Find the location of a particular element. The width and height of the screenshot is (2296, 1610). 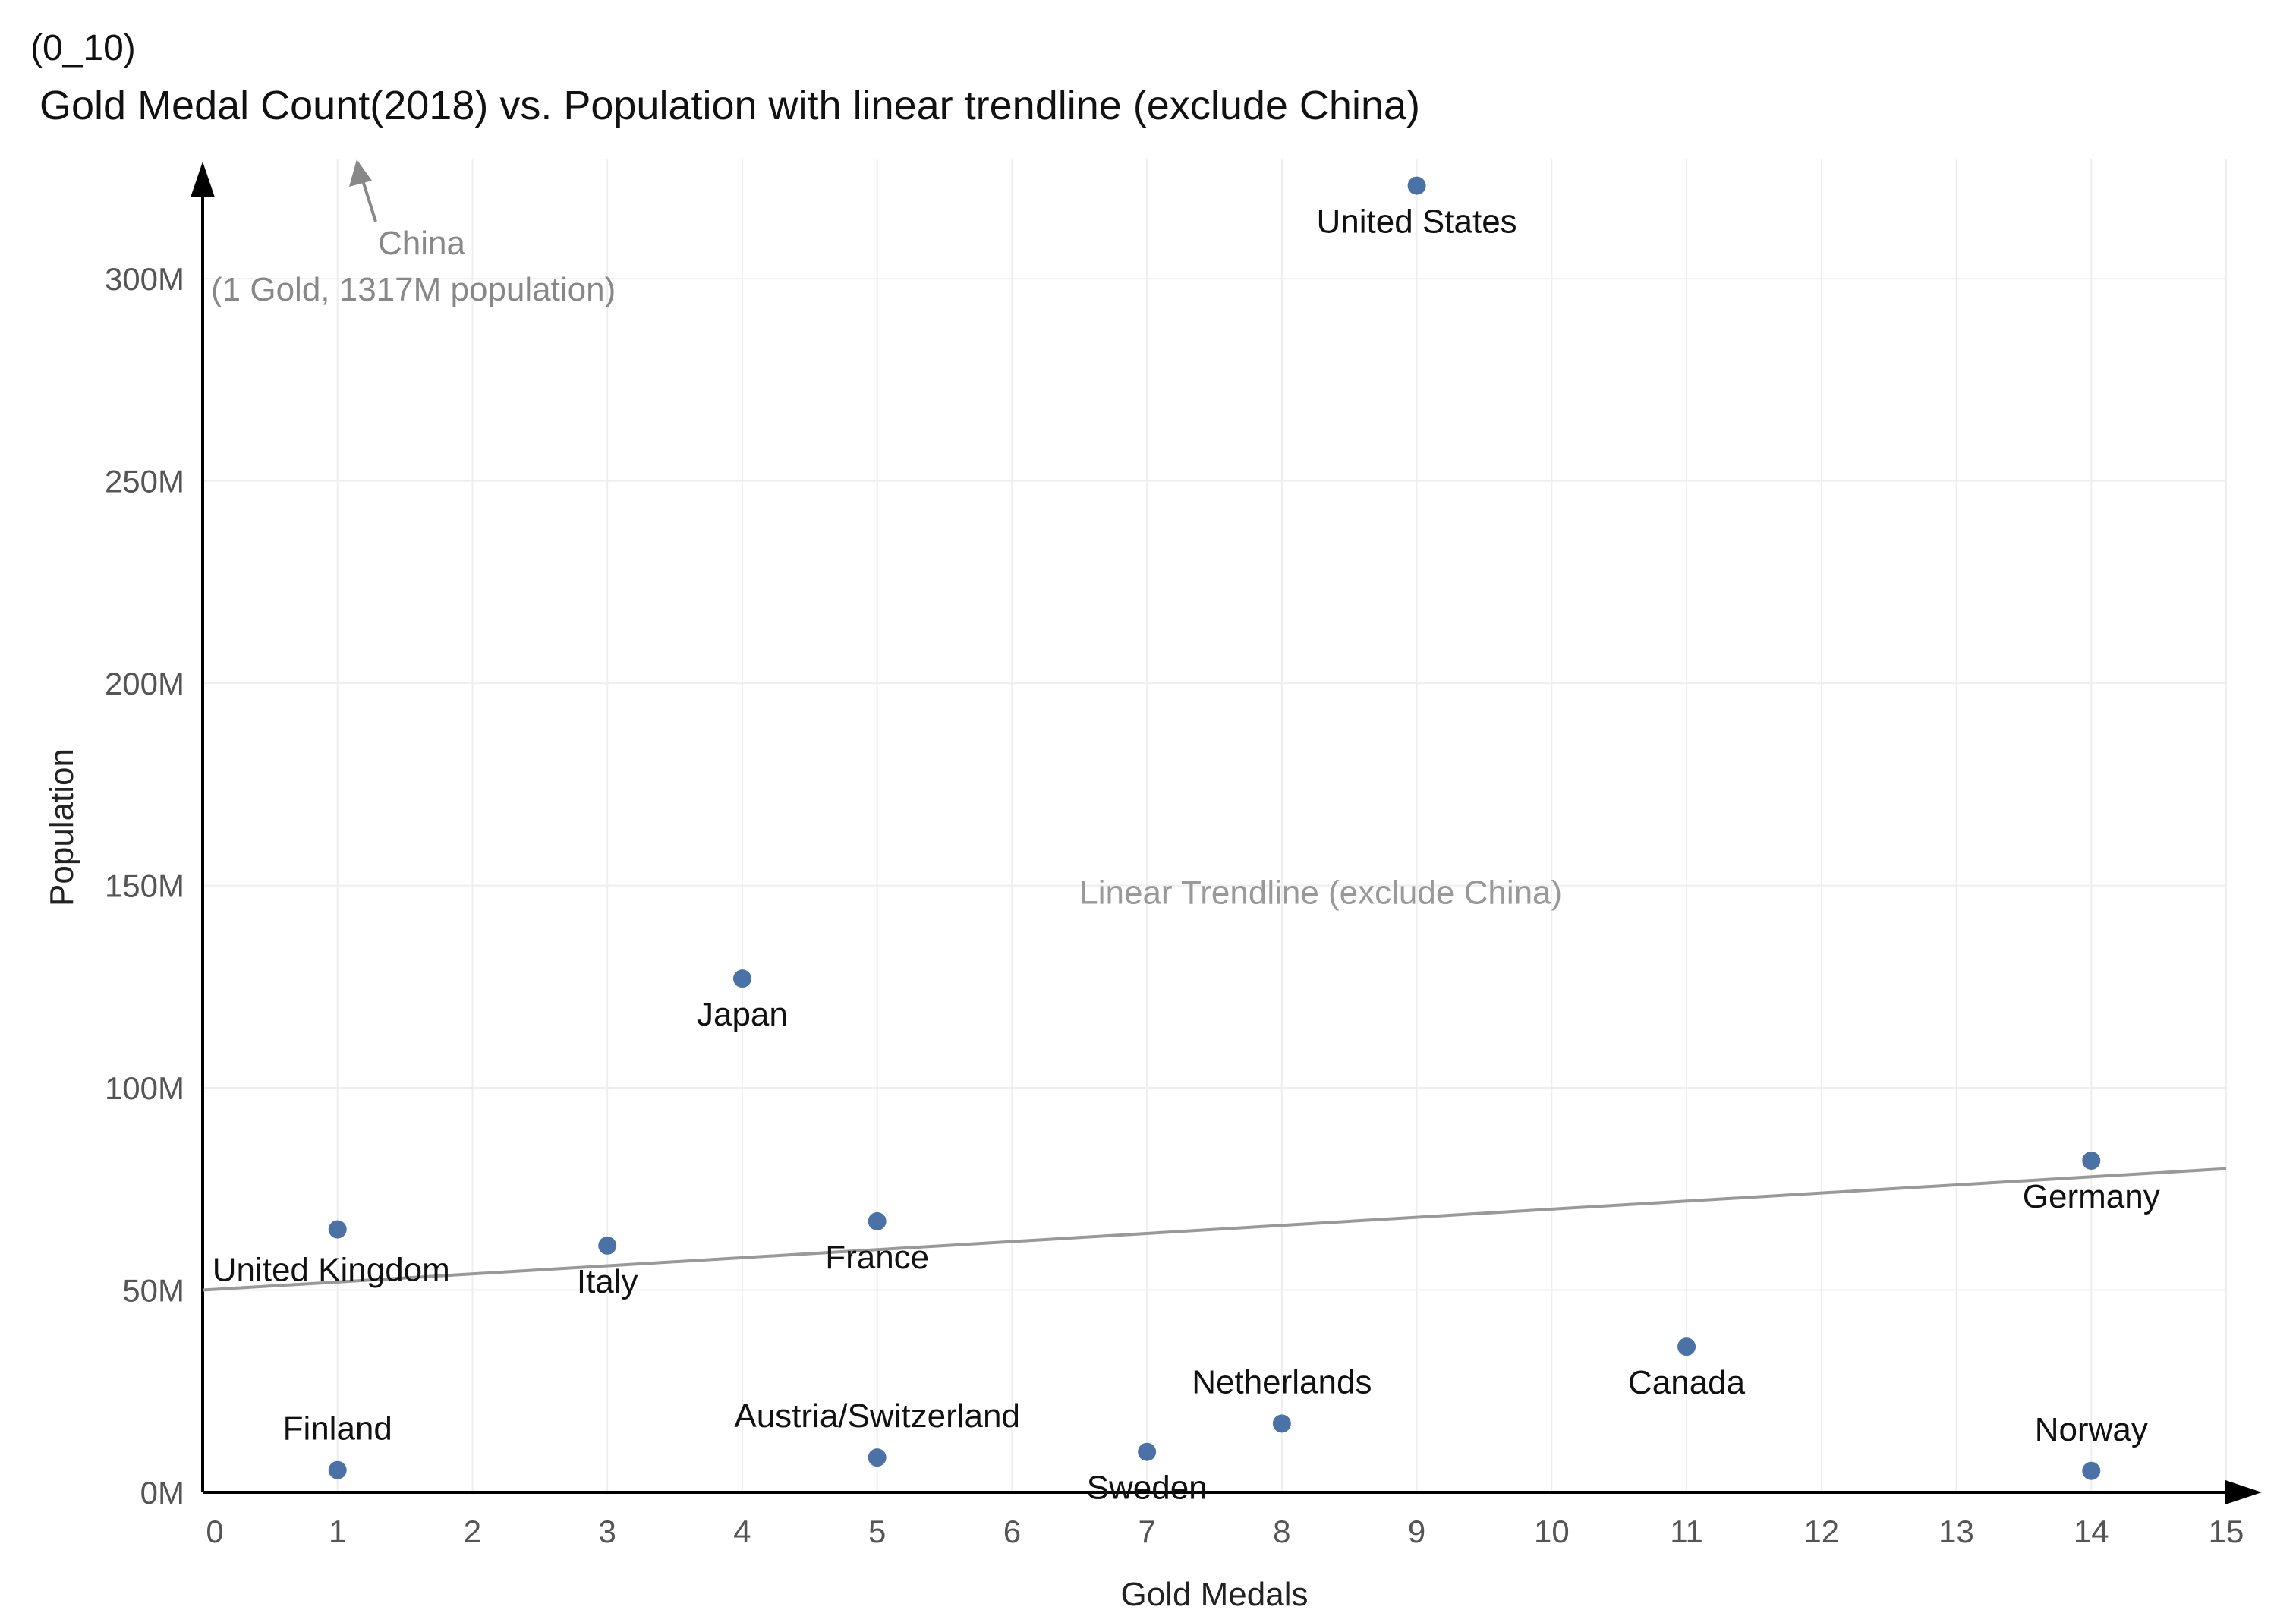

point-united-kingdom is located at coordinates (337, 1229).